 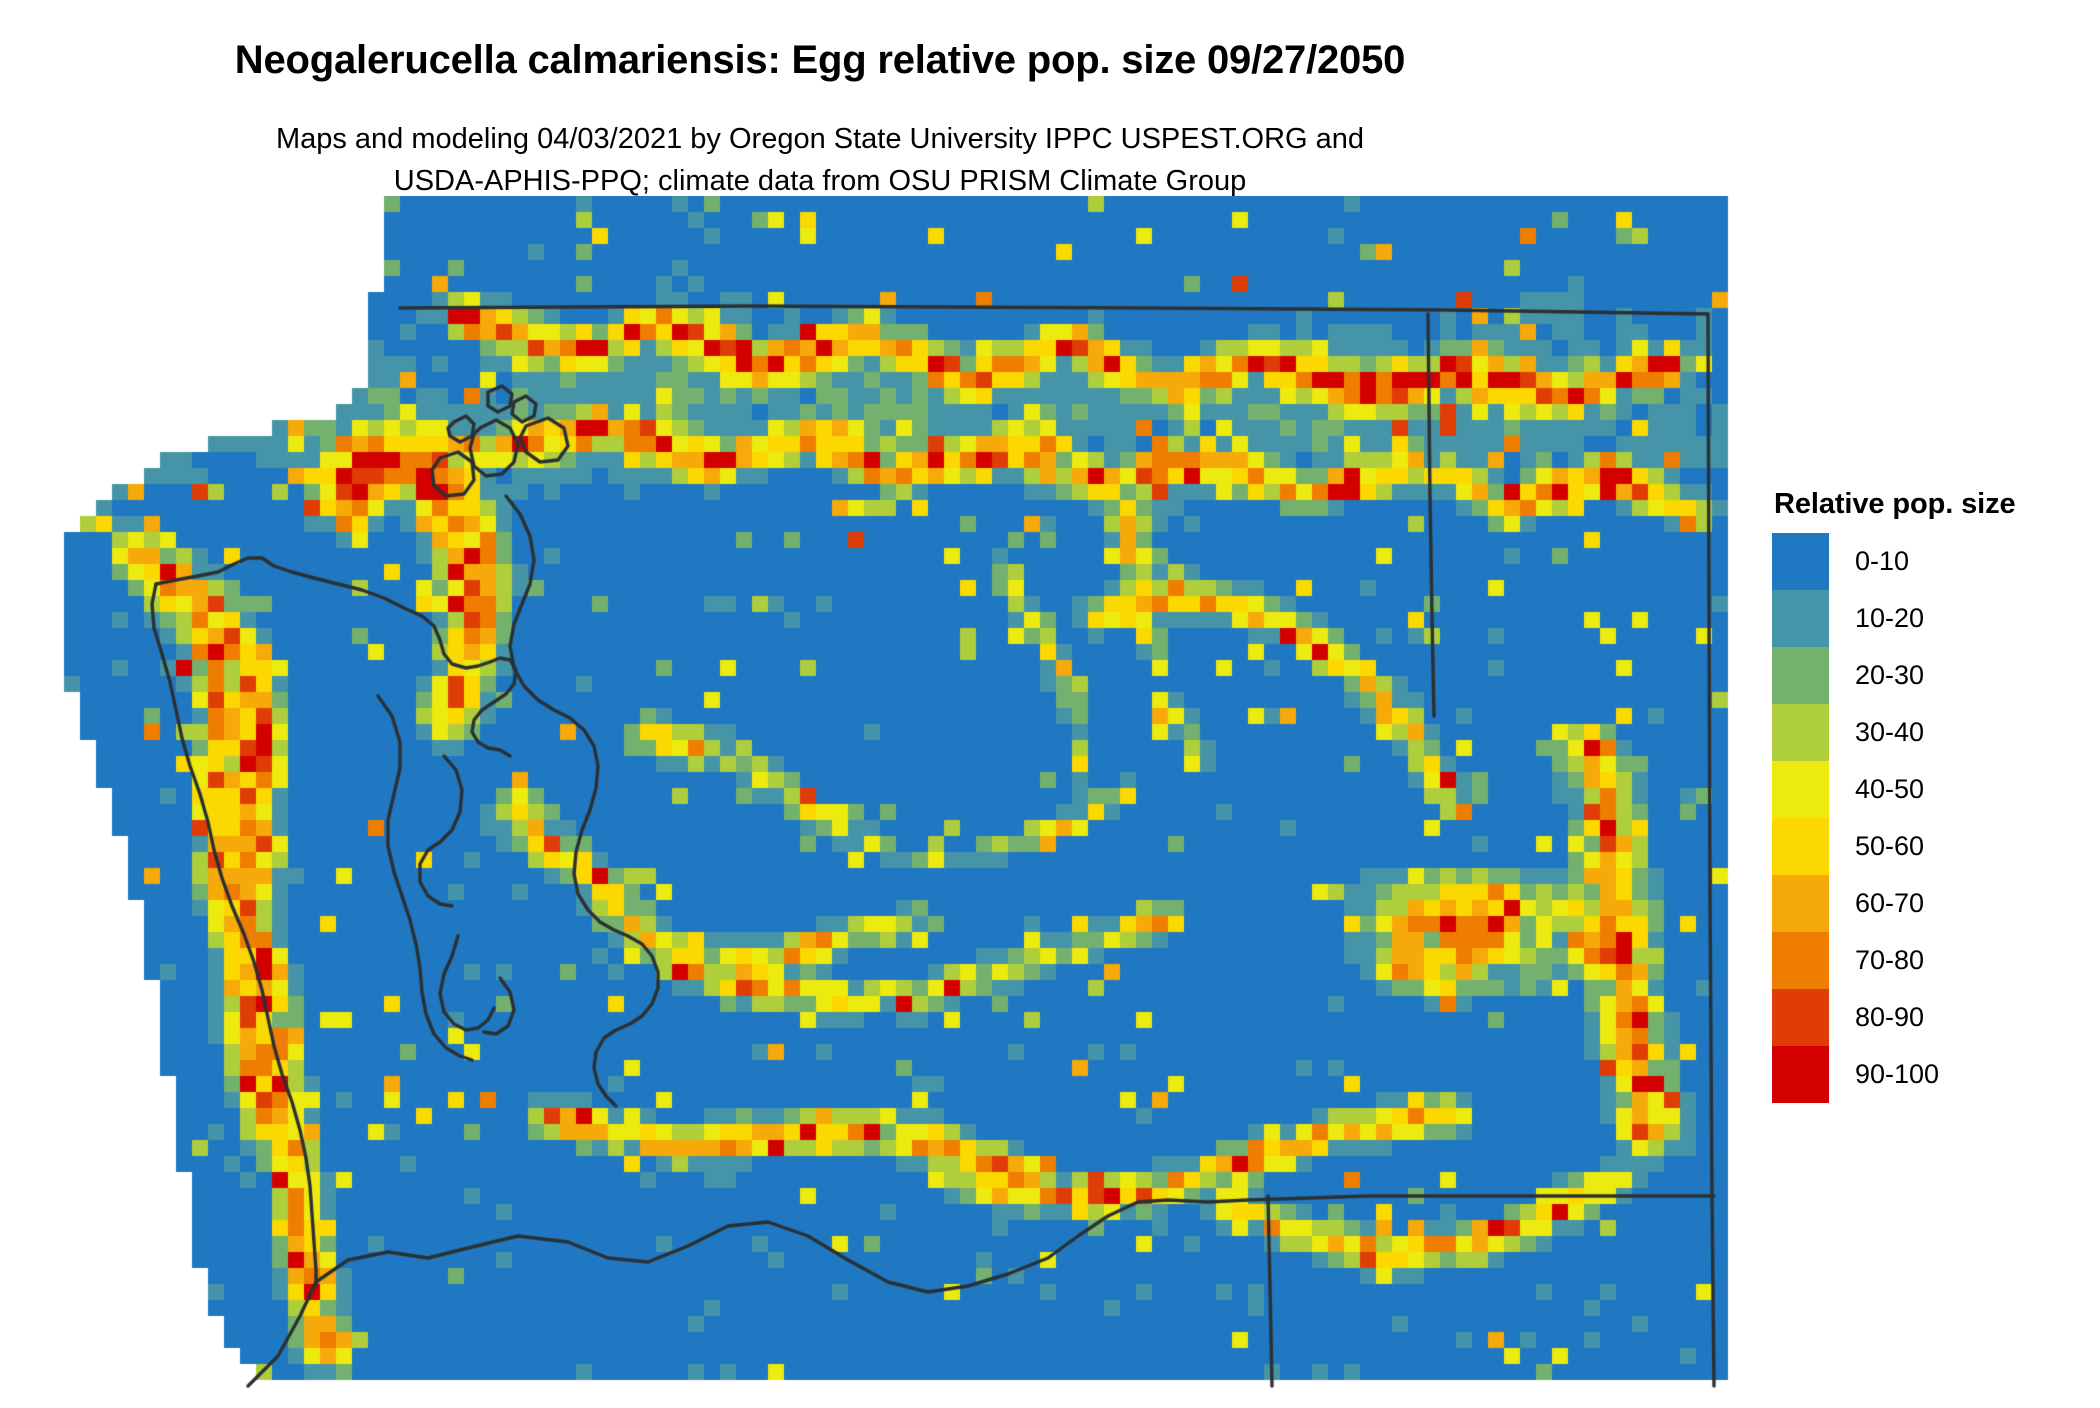 I want to click on legend-item: 70-80, so click(x=1922, y=960).